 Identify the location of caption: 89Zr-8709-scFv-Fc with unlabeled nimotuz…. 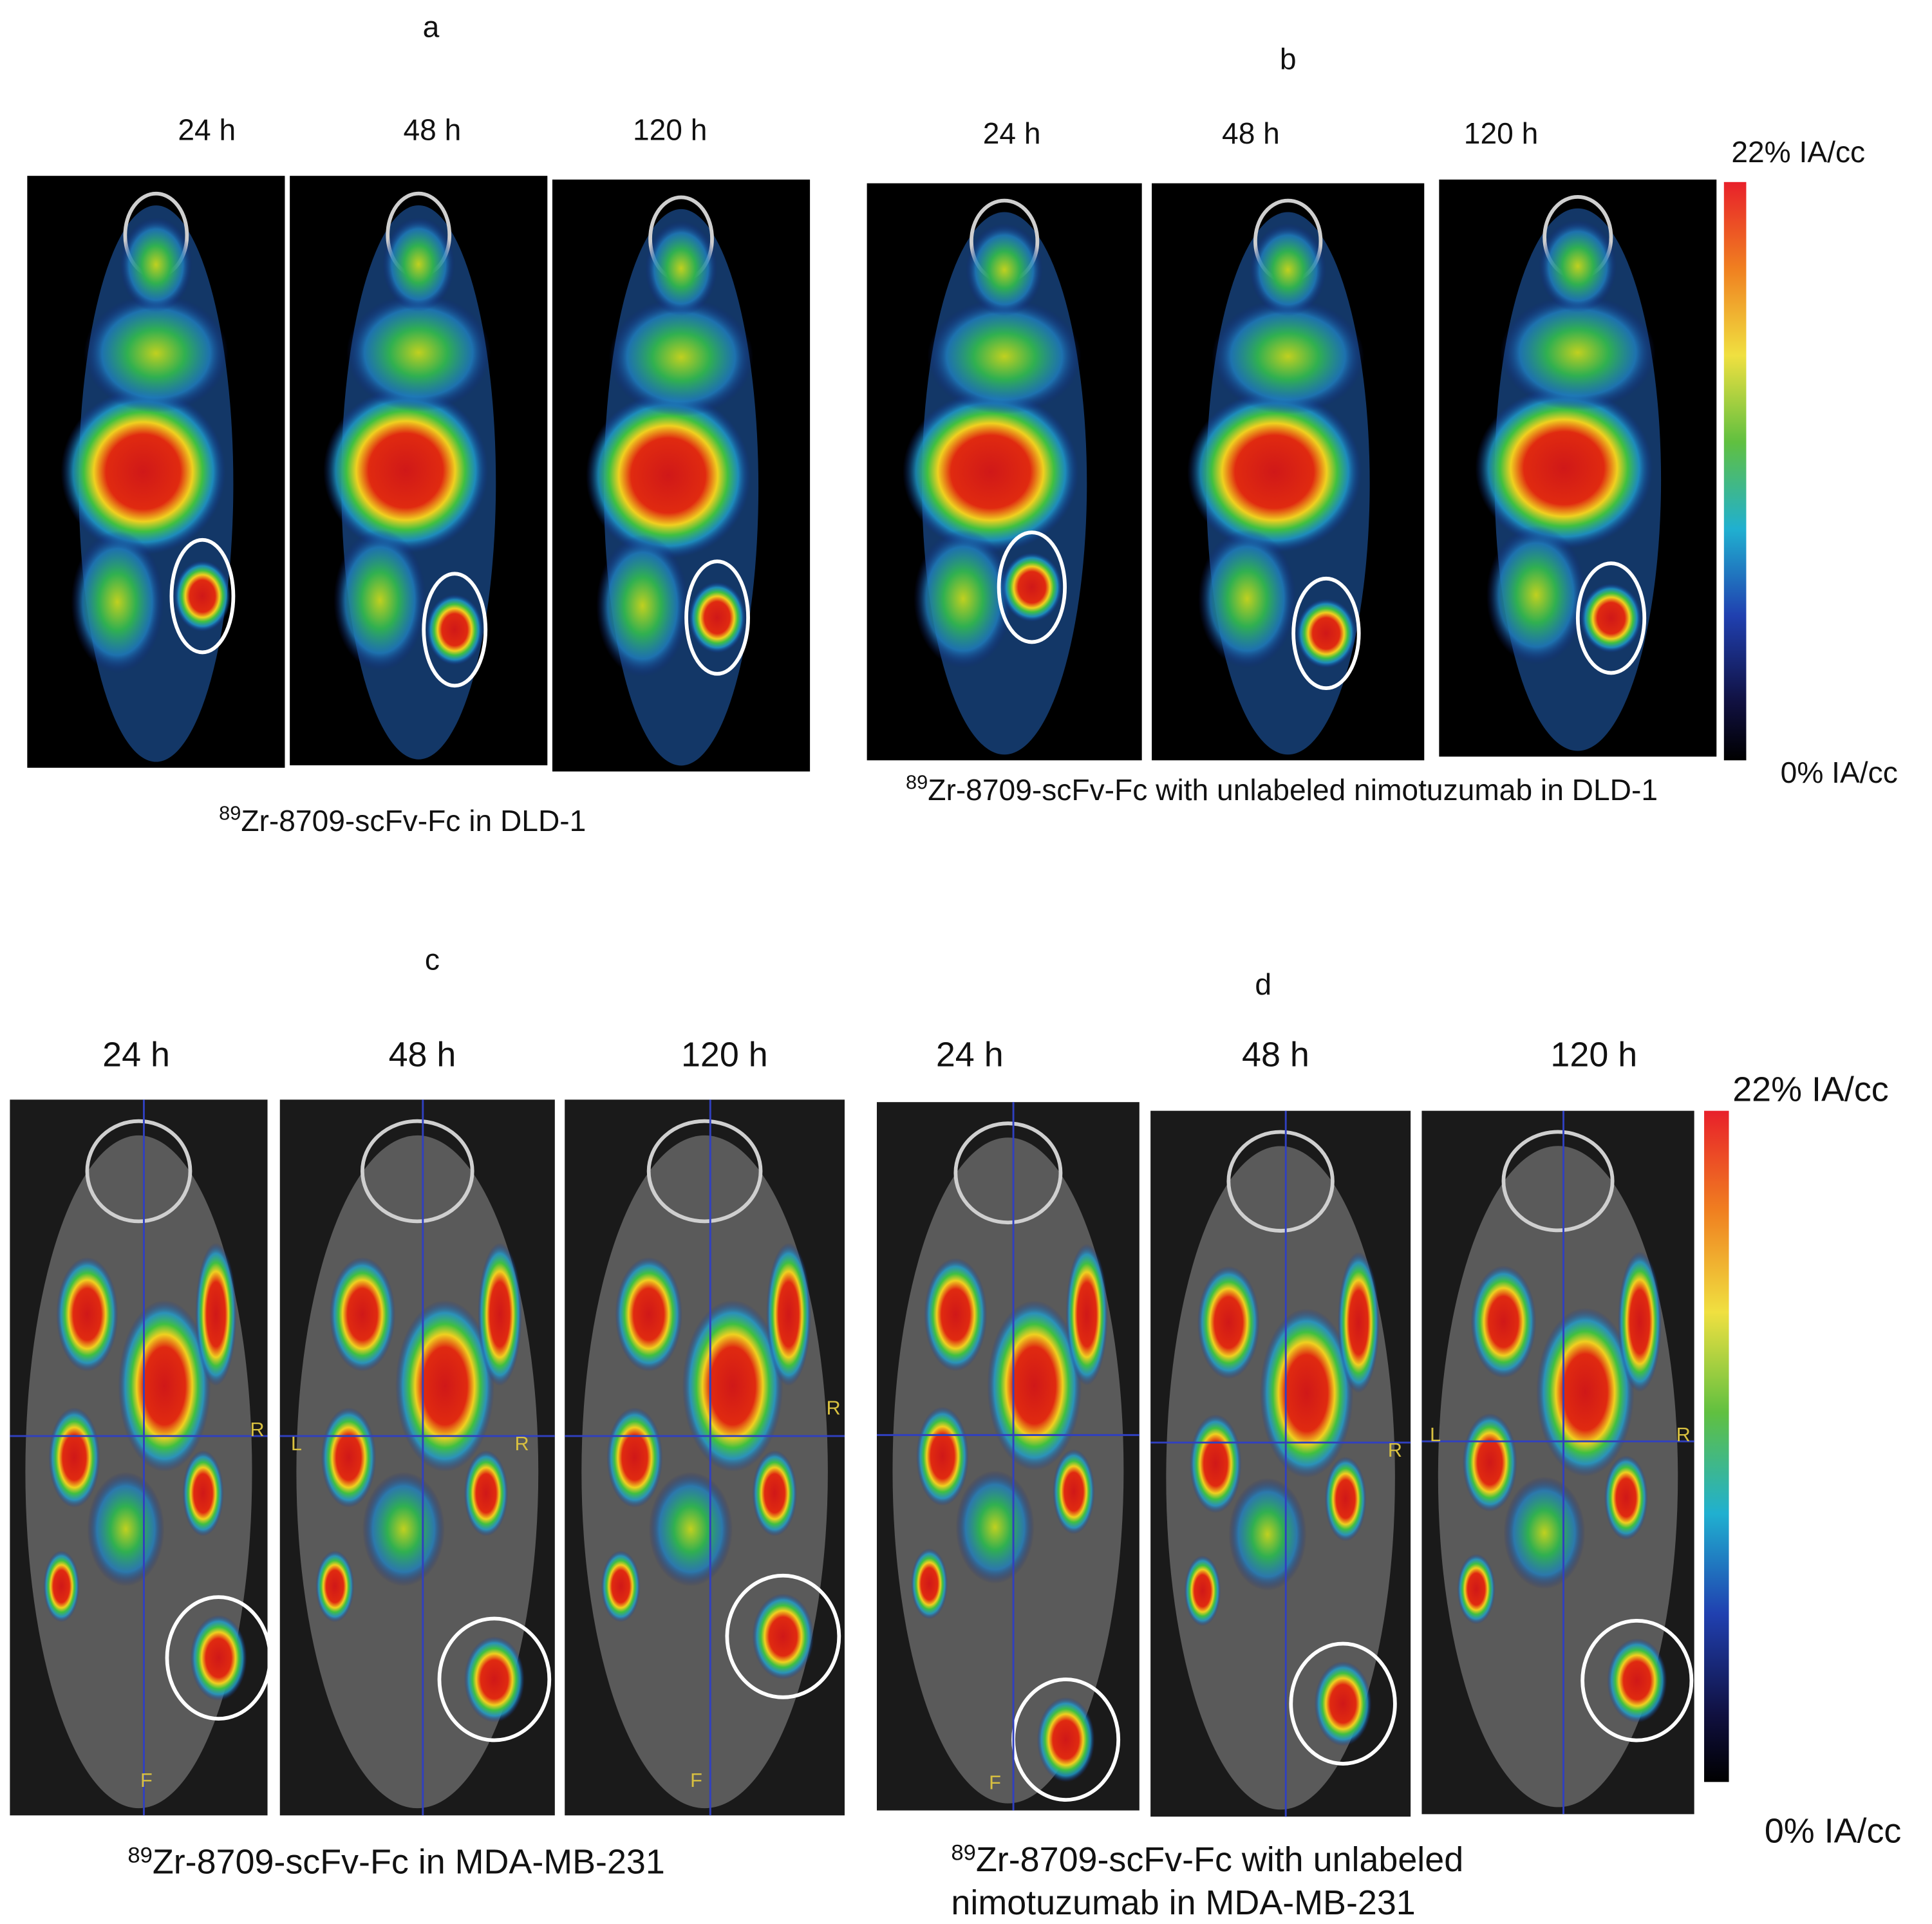
(1282, 788).